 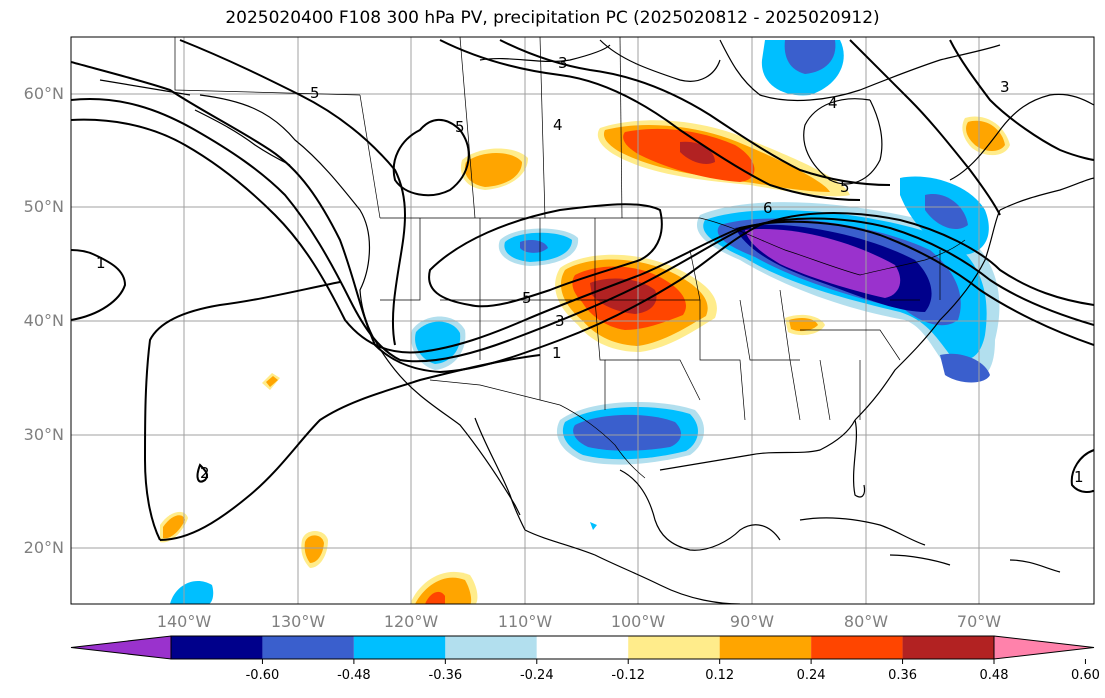 I want to click on lon-label-130: 130°W, so click(x=298, y=621).